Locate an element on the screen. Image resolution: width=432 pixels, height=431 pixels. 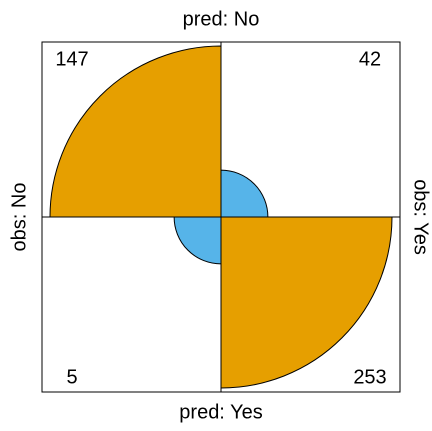
cell-count: 253 is located at coordinates (369, 377).